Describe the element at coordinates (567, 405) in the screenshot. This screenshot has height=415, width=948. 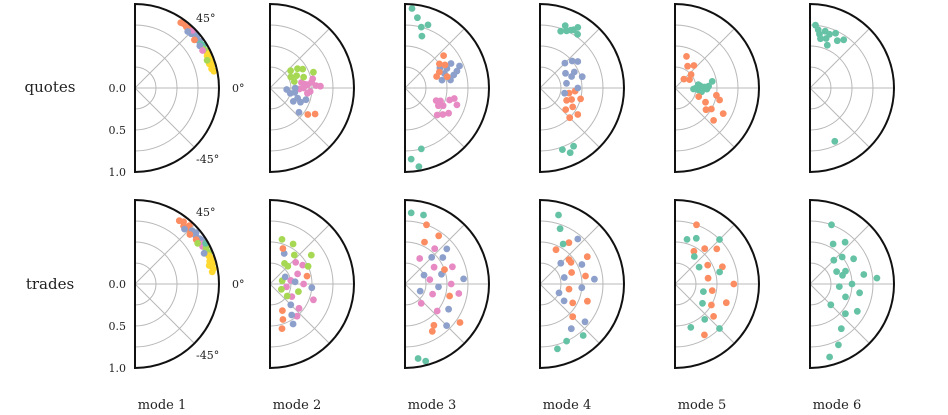
I see `column-label-mode-4: mode 4` at that location.